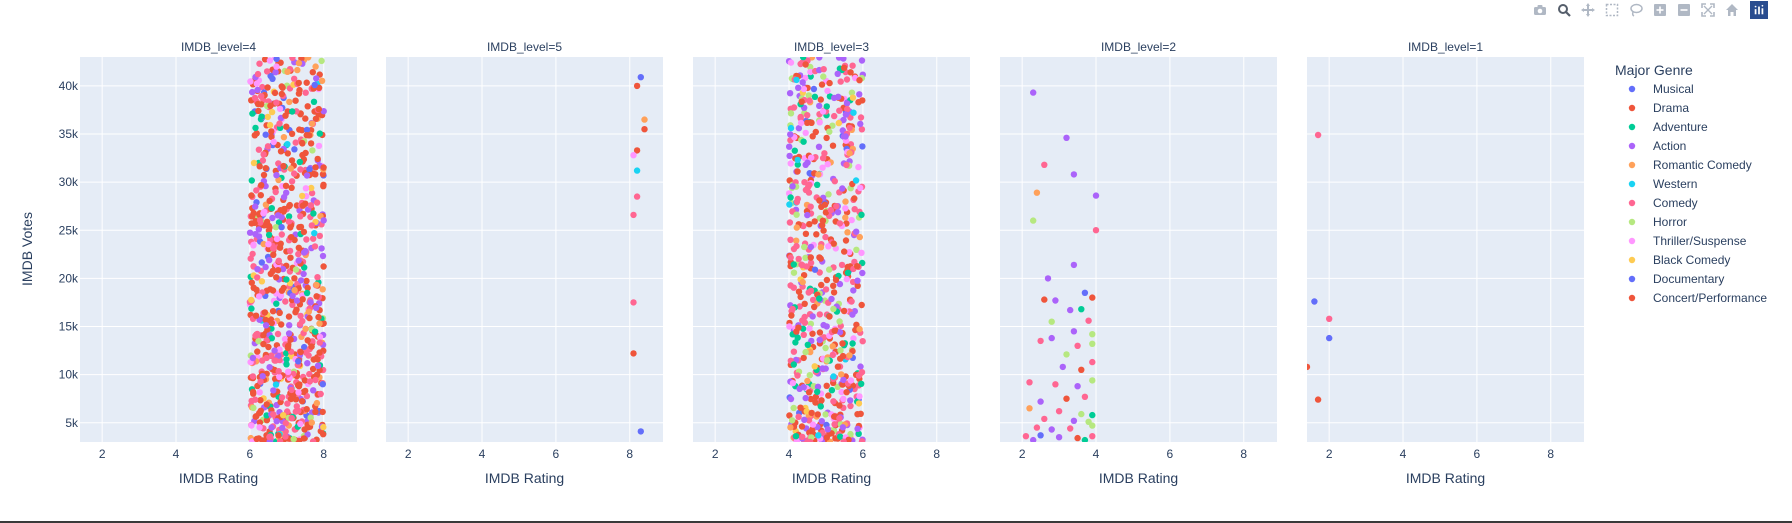  I want to click on pan-icon, so click(1588, 10).